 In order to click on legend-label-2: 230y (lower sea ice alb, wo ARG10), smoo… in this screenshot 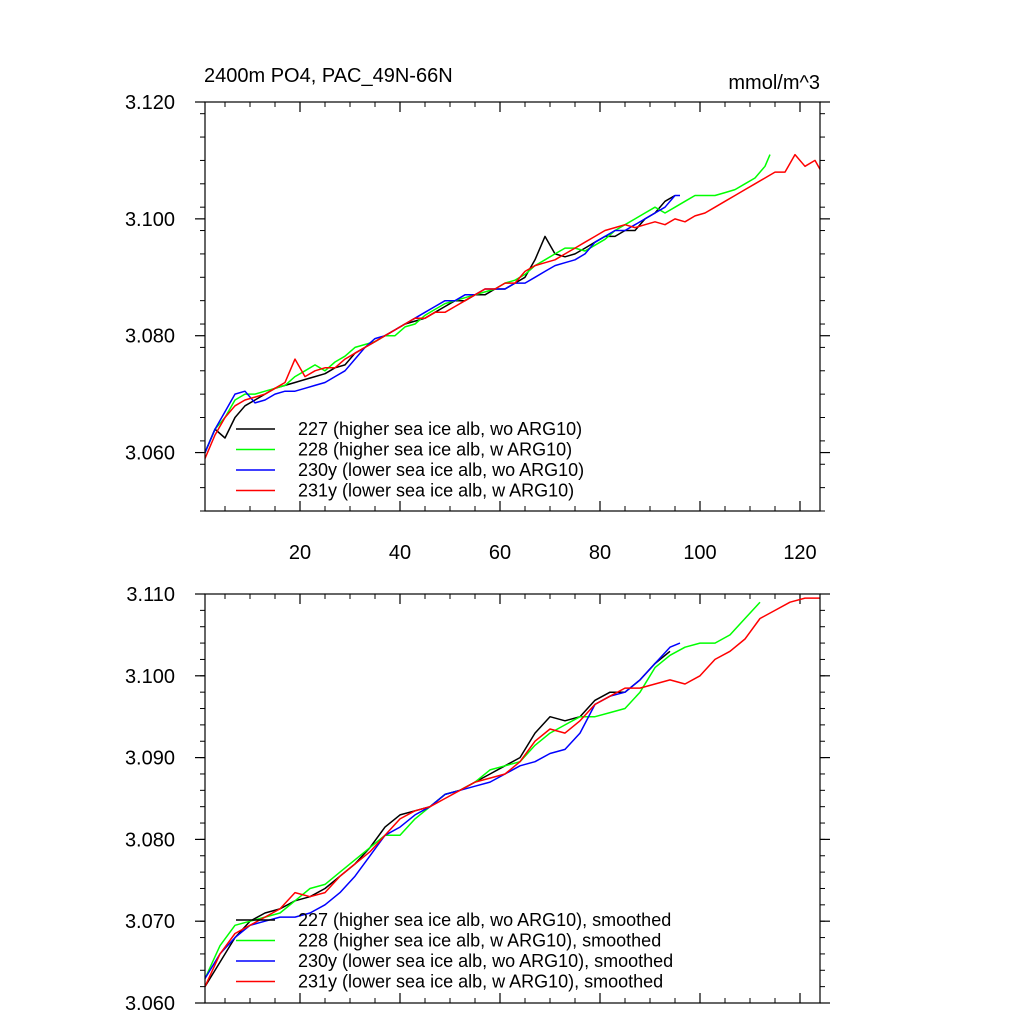, I will do `click(485, 961)`.